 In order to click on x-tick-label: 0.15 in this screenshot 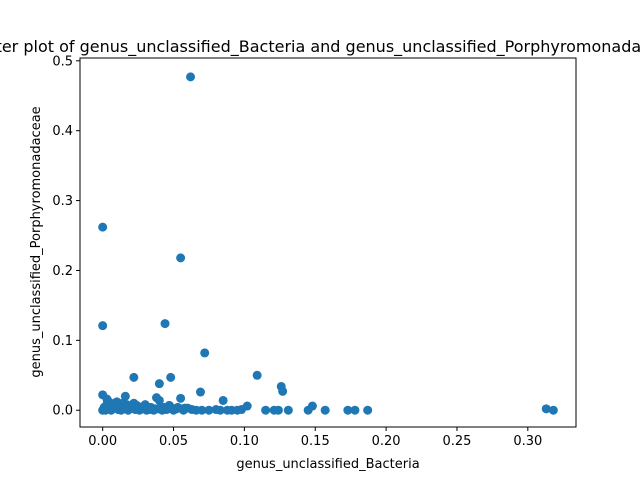, I will do `click(315, 441)`.